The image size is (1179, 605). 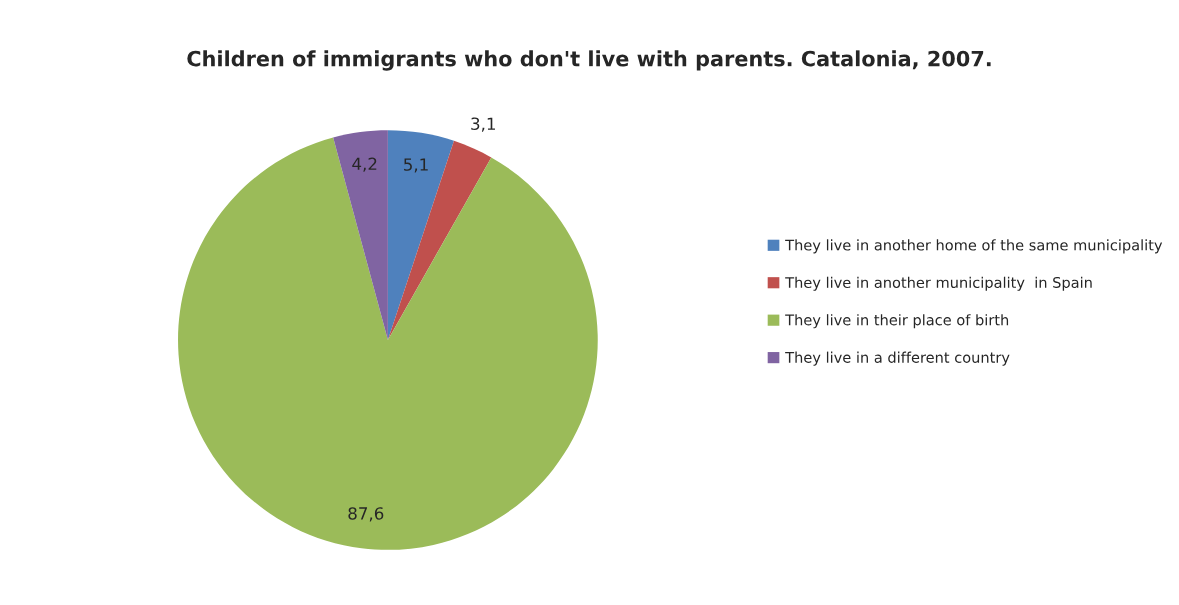 What do you see at coordinates (416, 165) in the screenshot?
I see `data-label: 5,1` at bounding box center [416, 165].